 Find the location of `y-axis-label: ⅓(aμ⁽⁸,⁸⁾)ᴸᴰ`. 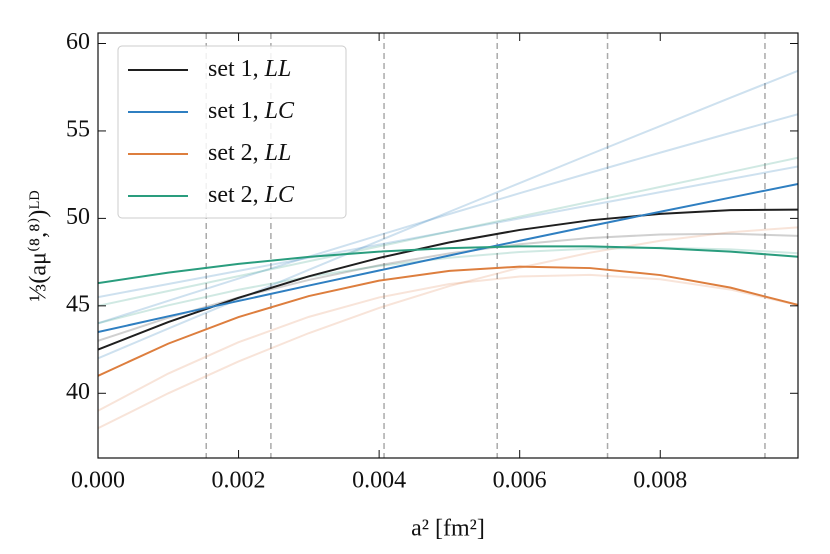

y-axis-label: ⅓(aμ⁽⁸,⁸⁾)ᴸᴰ is located at coordinates (39, 245).